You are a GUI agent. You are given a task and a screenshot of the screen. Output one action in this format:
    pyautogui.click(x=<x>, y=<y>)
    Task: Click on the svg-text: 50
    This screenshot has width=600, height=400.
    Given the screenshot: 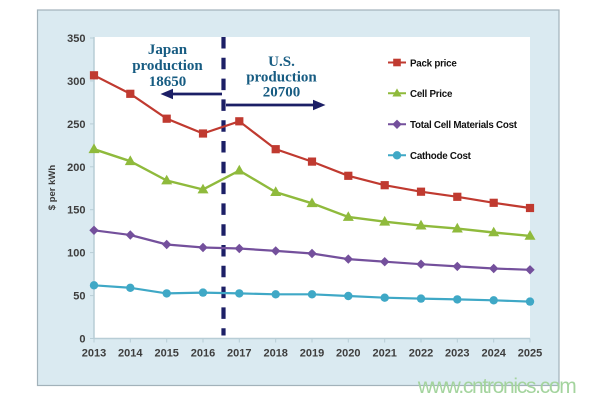 What is the action you would take?
    pyautogui.click(x=79, y=297)
    